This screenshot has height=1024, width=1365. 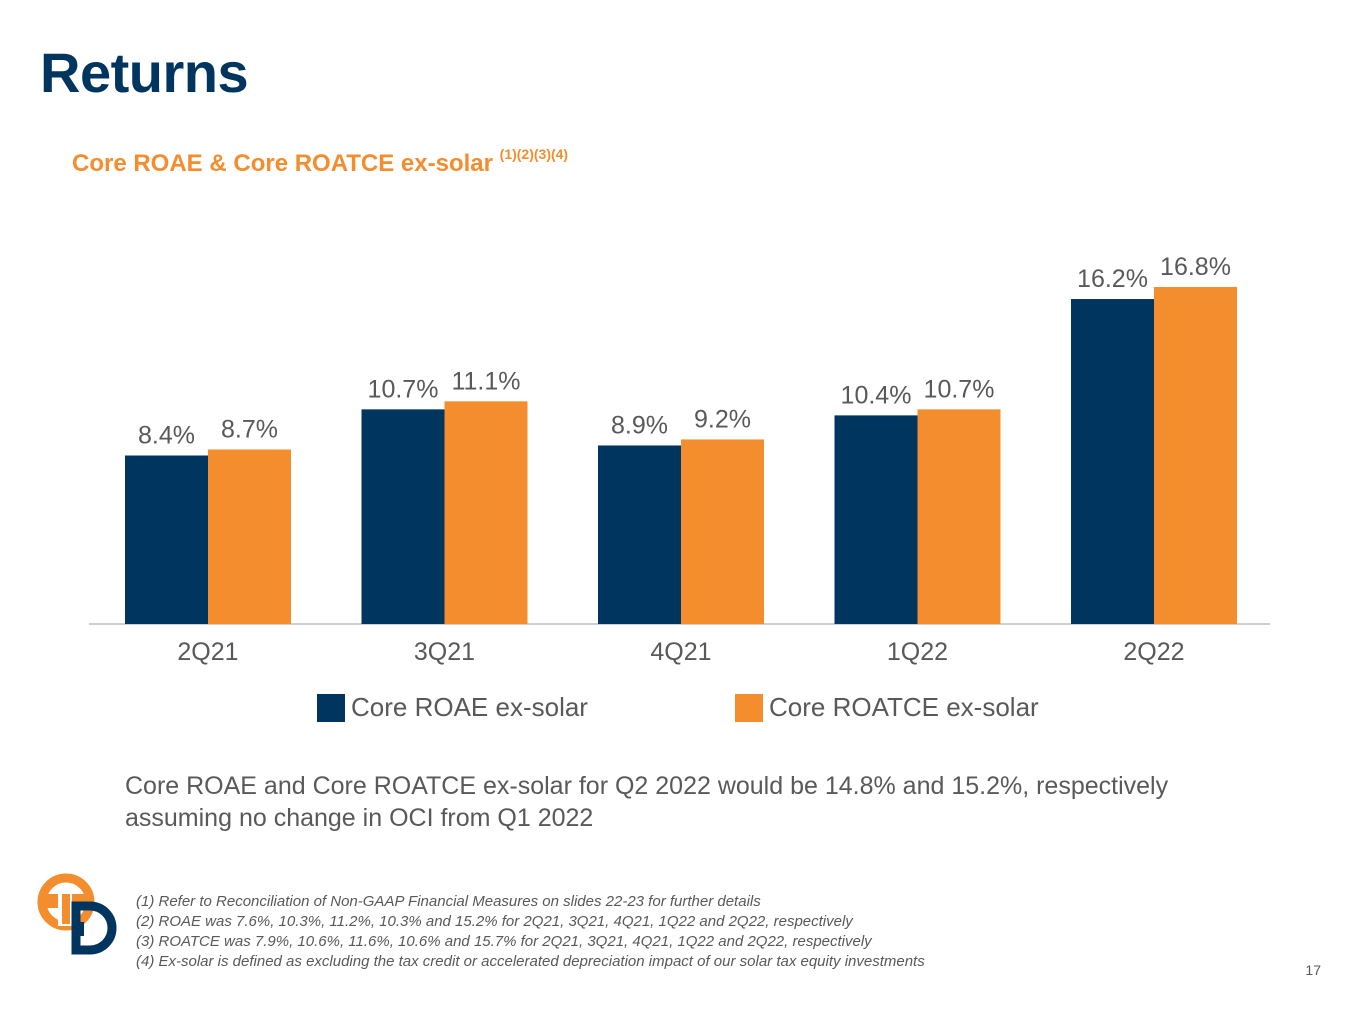 What do you see at coordinates (166, 436) in the screenshot?
I see `data-label-roae-2q21: 8.4%` at bounding box center [166, 436].